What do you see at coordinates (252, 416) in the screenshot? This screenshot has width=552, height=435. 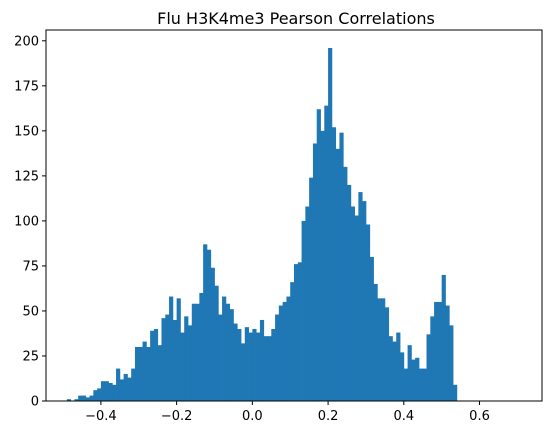 I see `x-tick-label: 0.0` at bounding box center [252, 416].